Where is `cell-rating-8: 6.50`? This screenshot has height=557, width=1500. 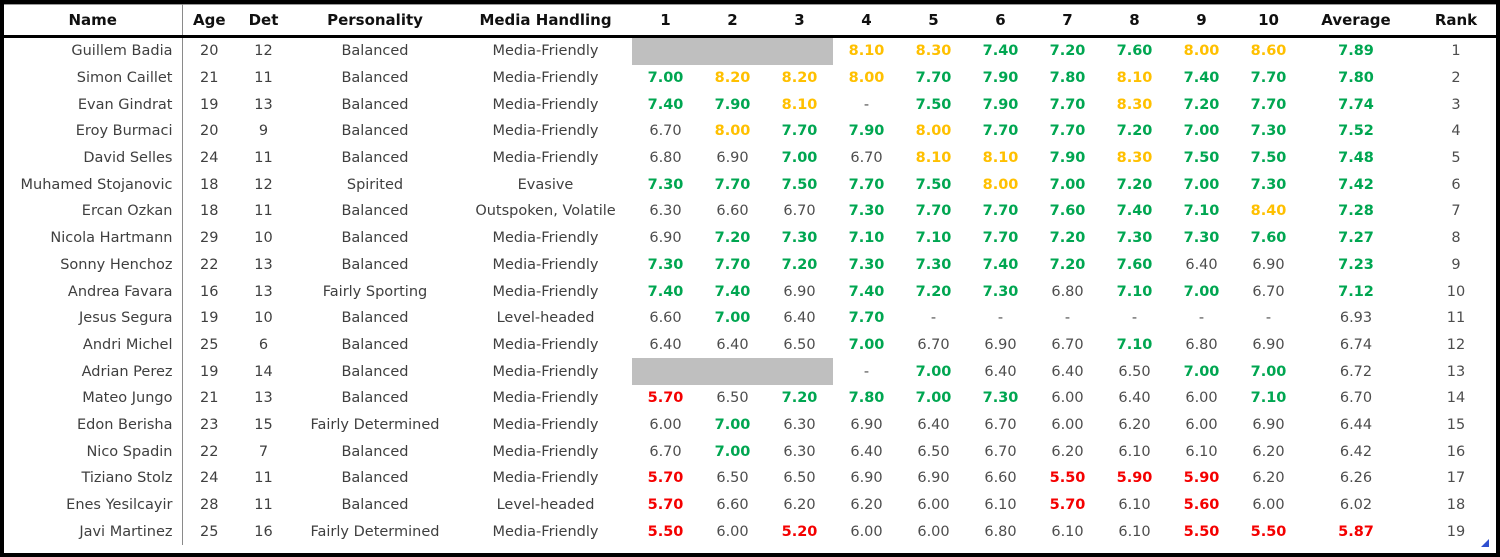
cell-rating-8: 6.50 is located at coordinates (1134, 371).